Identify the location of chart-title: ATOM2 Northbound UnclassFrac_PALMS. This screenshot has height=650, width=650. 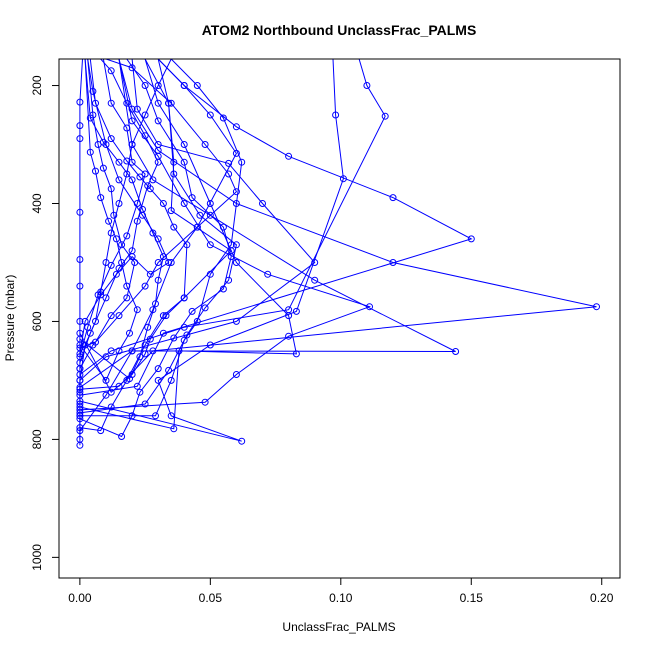
(339, 30).